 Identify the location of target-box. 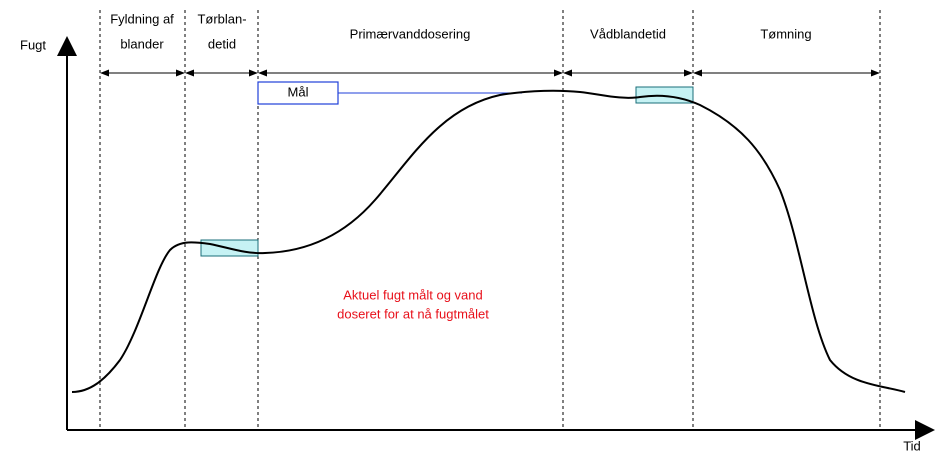
(298, 93).